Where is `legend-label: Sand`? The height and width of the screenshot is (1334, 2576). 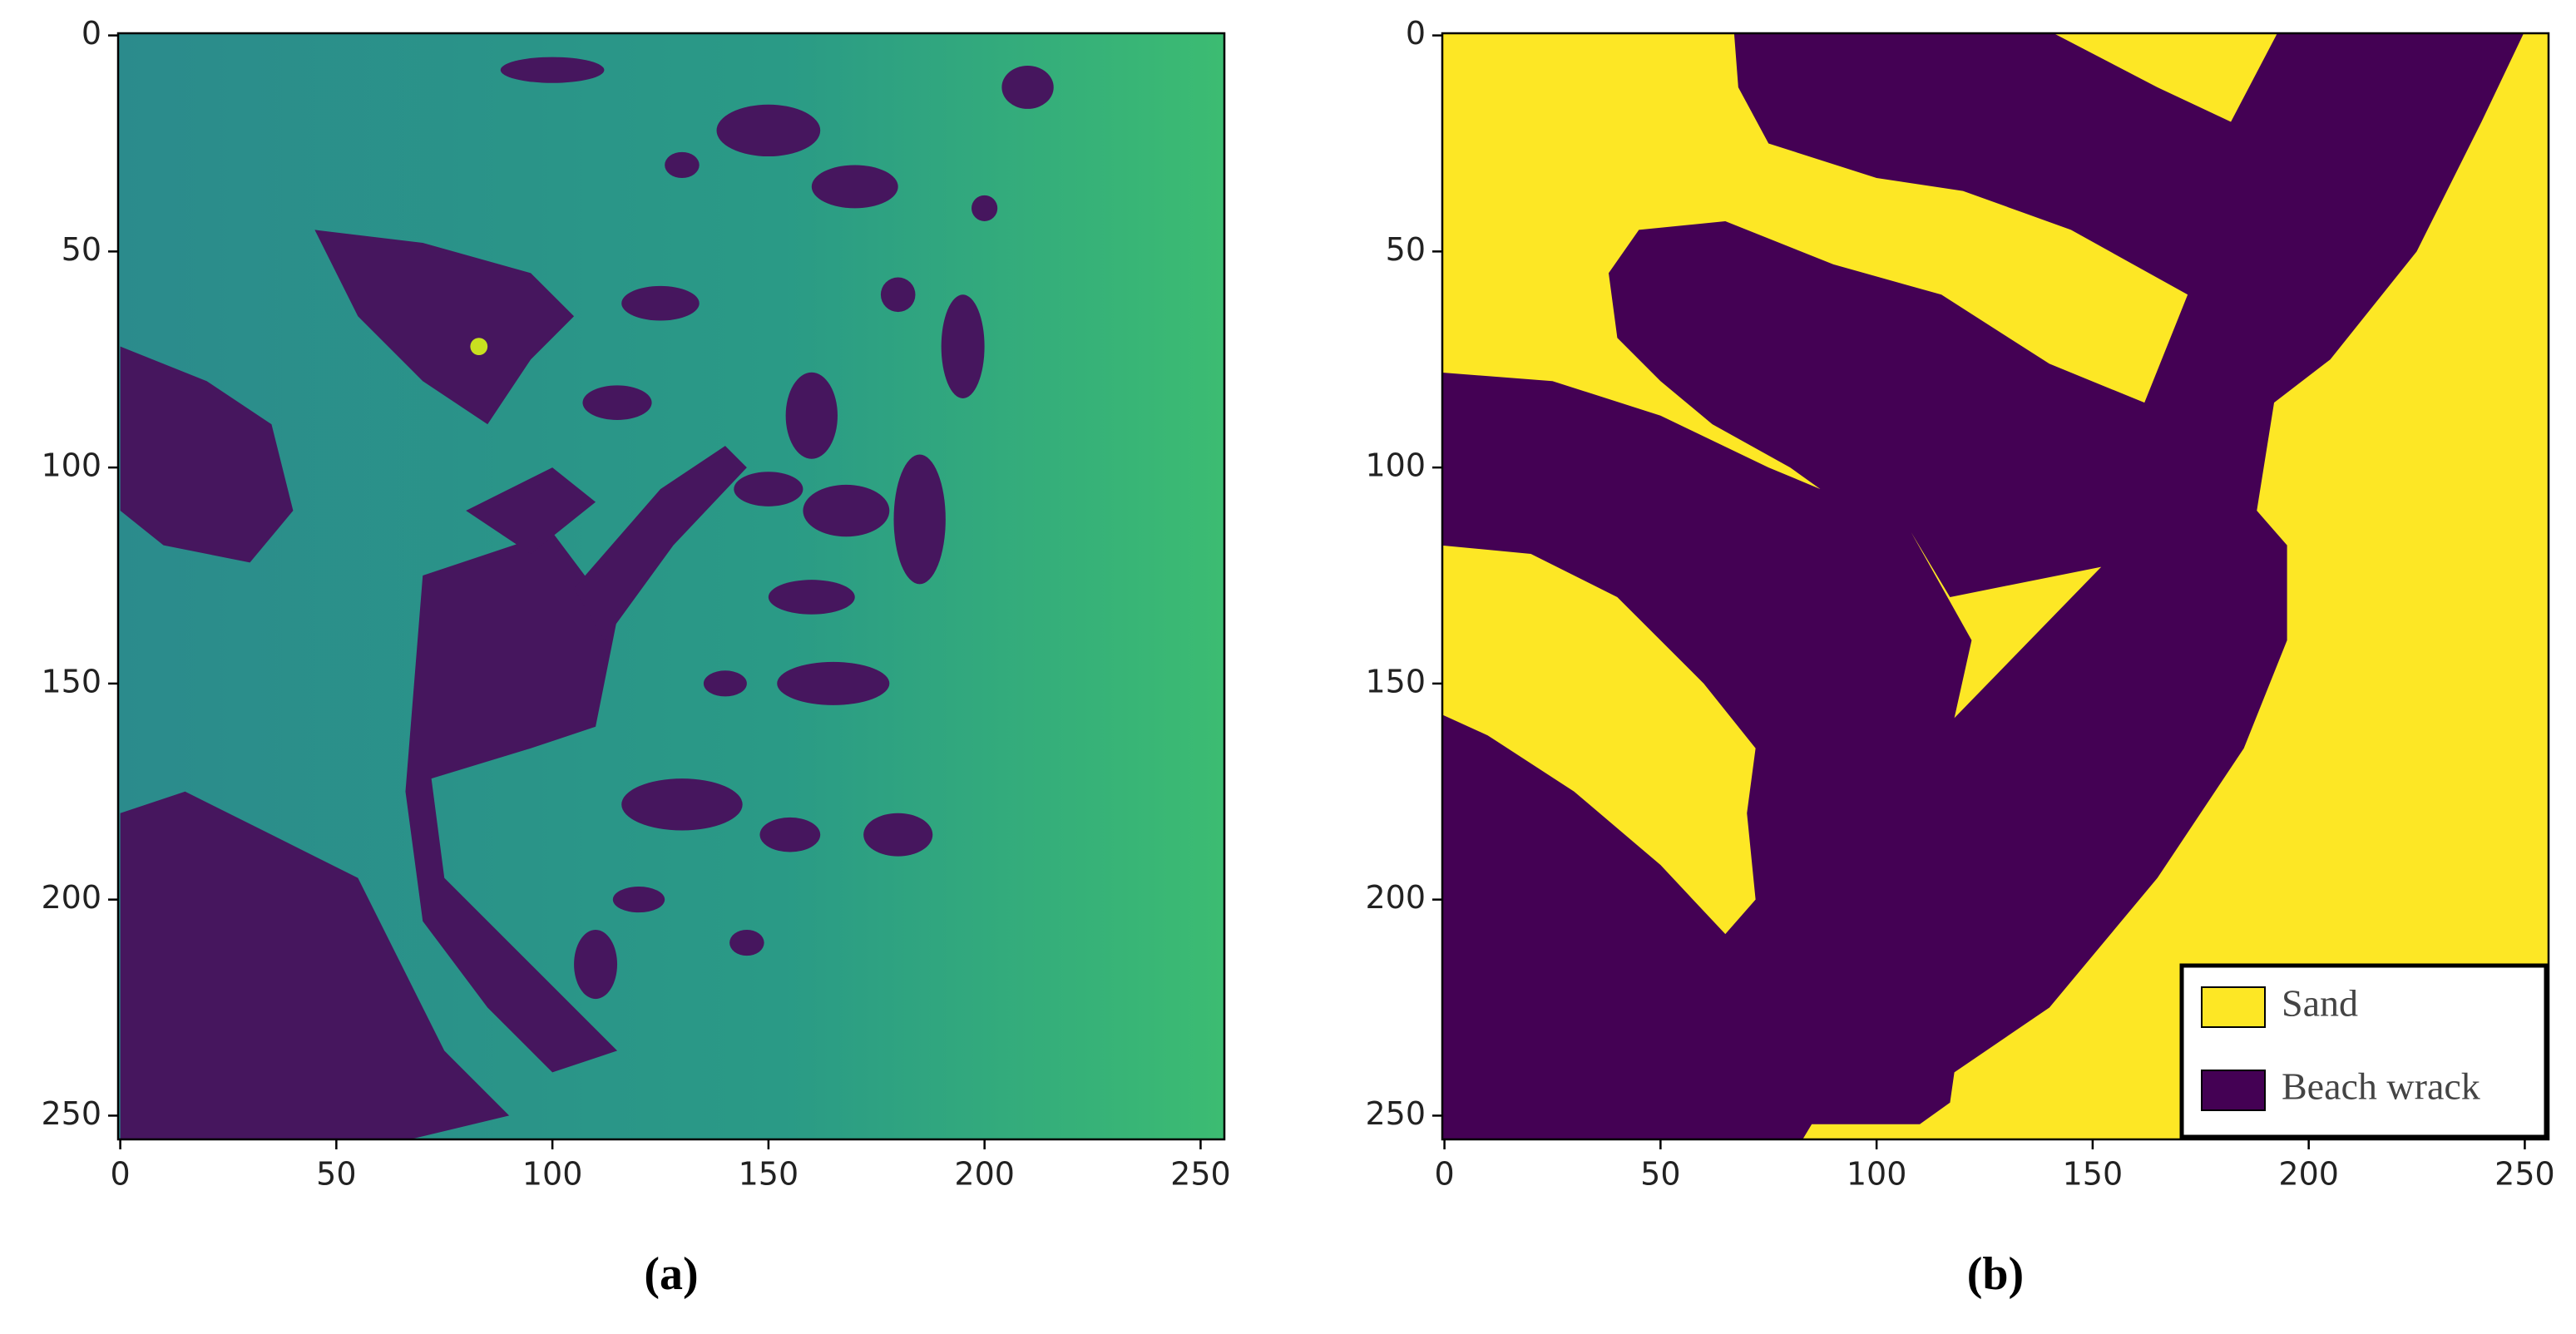 legend-label: Sand is located at coordinates (2320, 1004).